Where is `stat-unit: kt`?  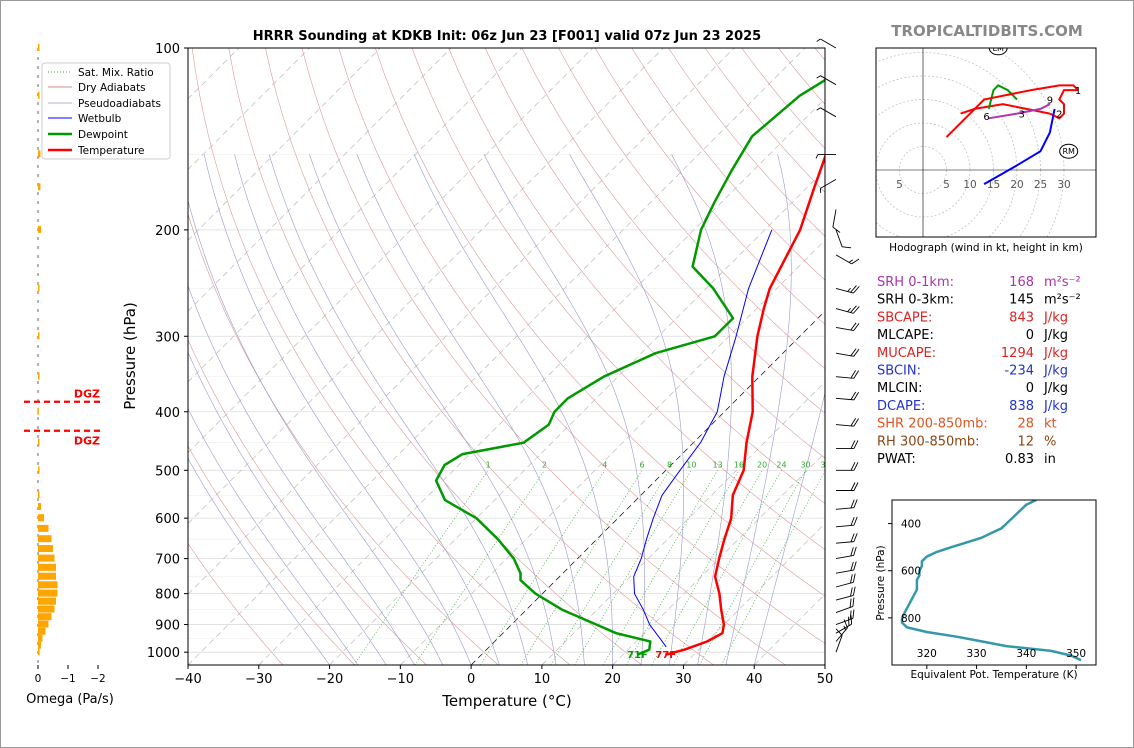 stat-unit: kt is located at coordinates (1050, 424).